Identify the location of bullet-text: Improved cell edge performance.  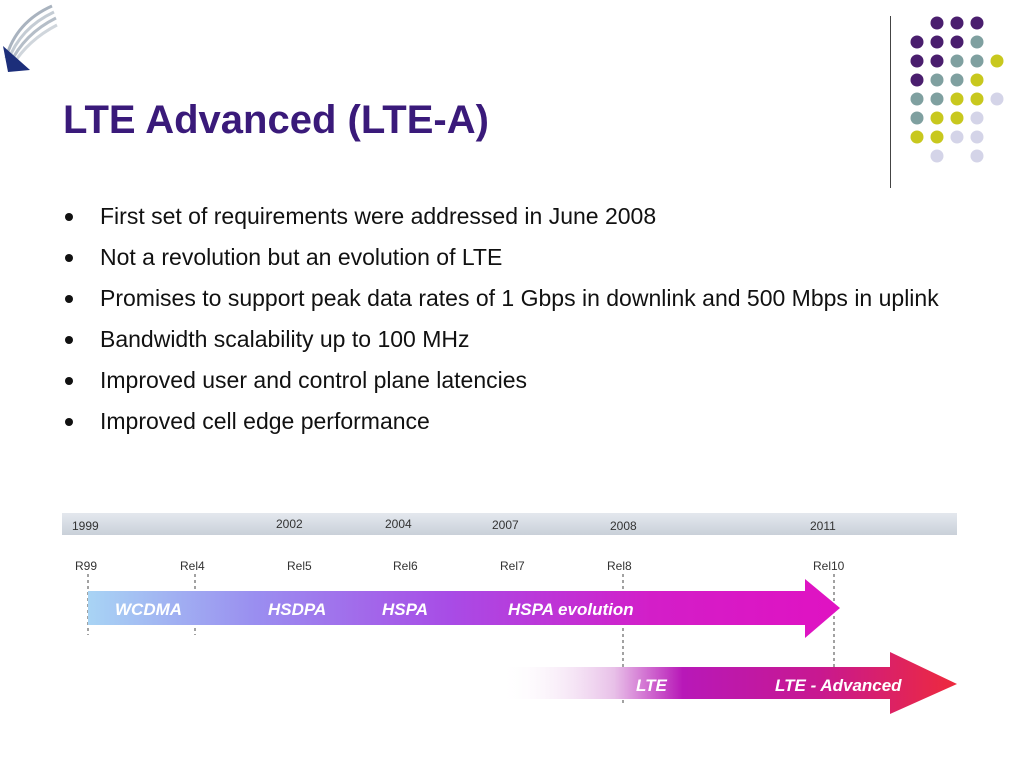
(265, 421).